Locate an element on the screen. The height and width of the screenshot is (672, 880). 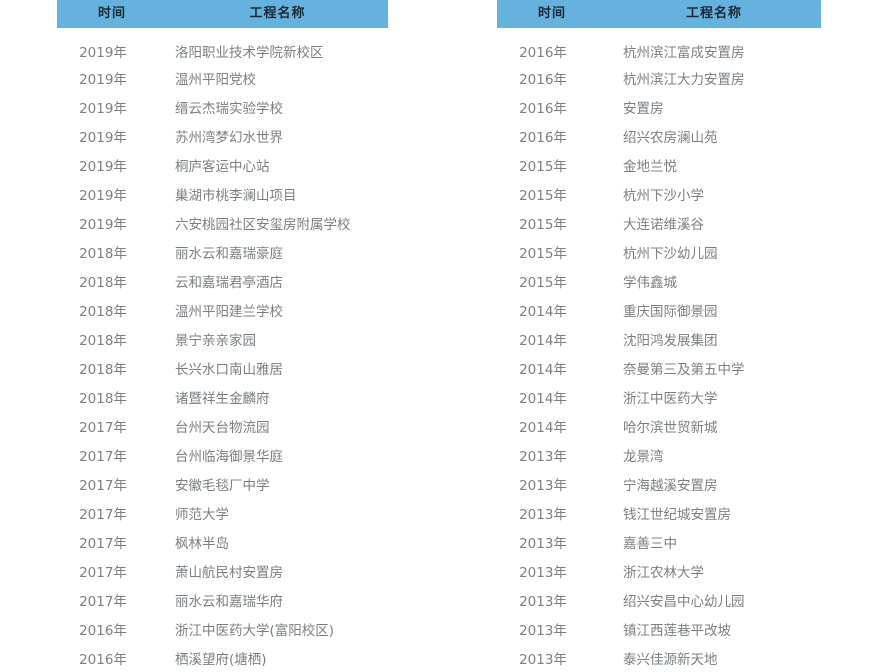
table-row: 2017年 台州临海御景华庭 is located at coordinates (222, 454).